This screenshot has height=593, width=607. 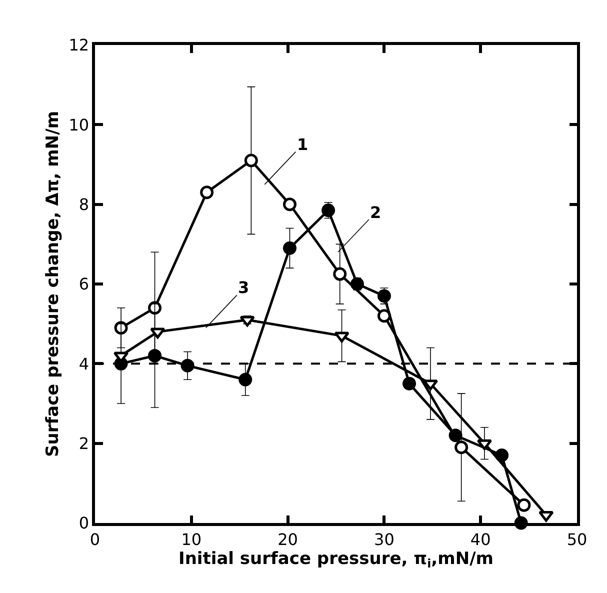 What do you see at coordinates (191, 539) in the screenshot?
I see `x-tick-label: 10` at bounding box center [191, 539].